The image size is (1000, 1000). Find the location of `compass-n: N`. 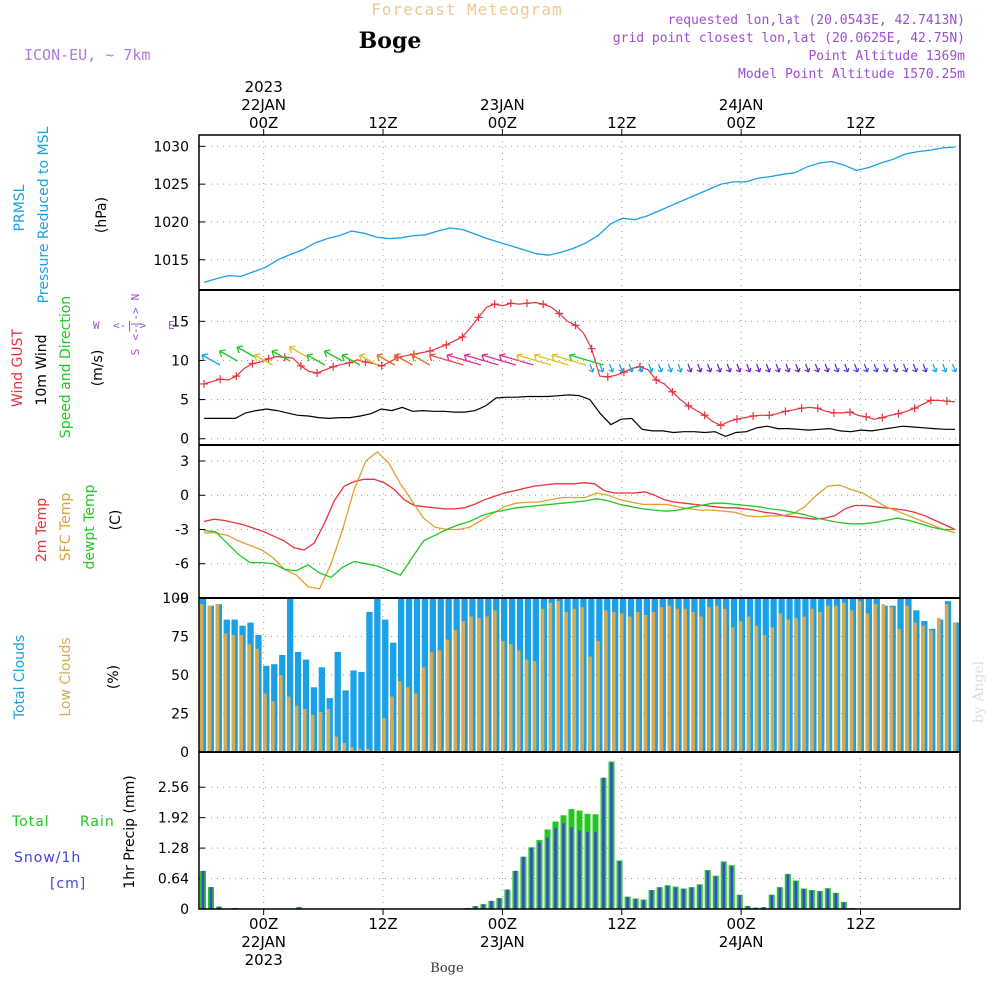

compass-n: N is located at coordinates (135, 297).